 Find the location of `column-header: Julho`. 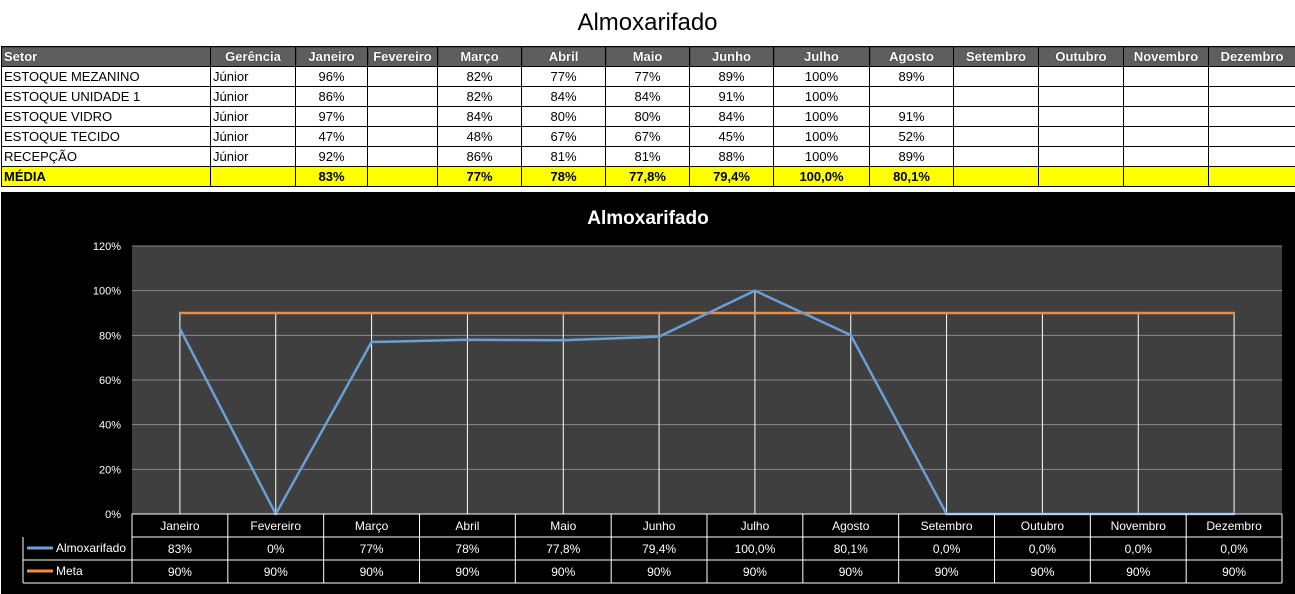

column-header: Julho is located at coordinates (821, 56).